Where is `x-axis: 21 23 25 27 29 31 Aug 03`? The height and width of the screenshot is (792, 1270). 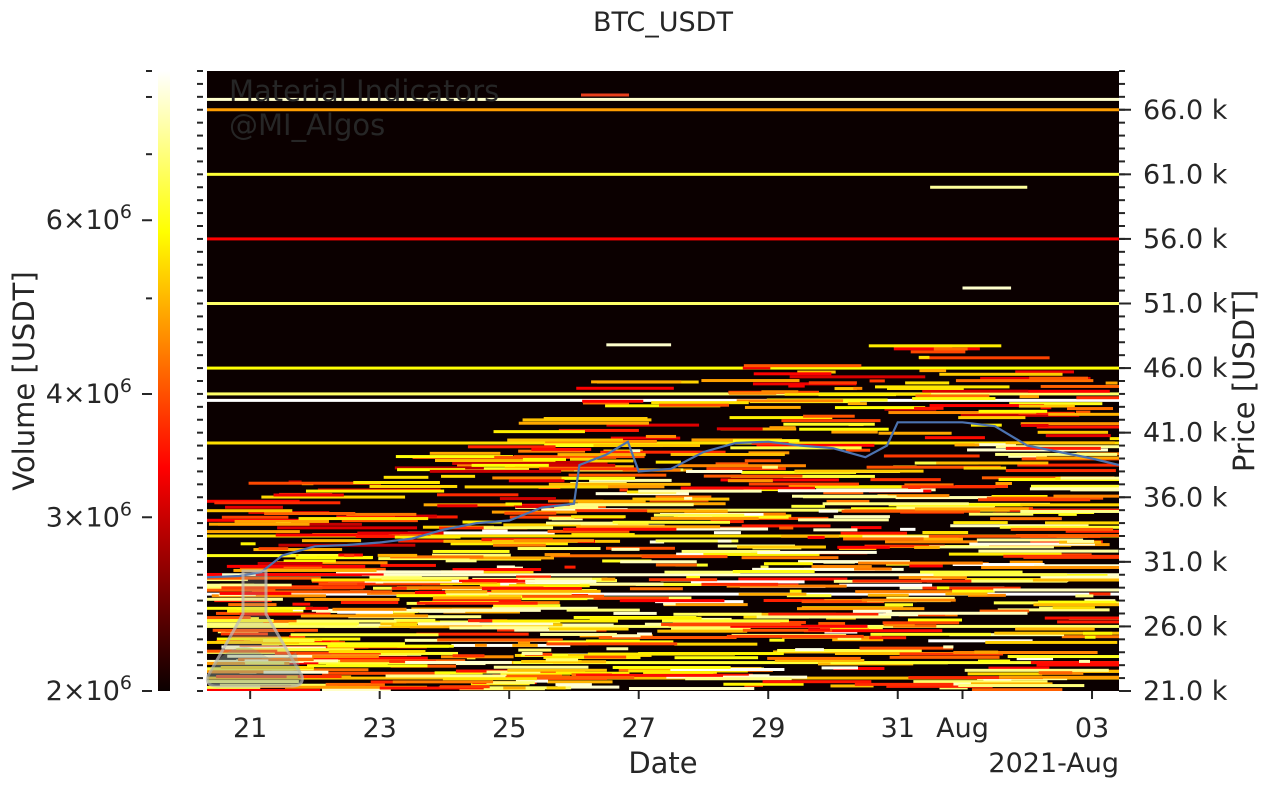
x-axis: 21 23 25 27 29 31 Aug 03 is located at coordinates (671, 717).